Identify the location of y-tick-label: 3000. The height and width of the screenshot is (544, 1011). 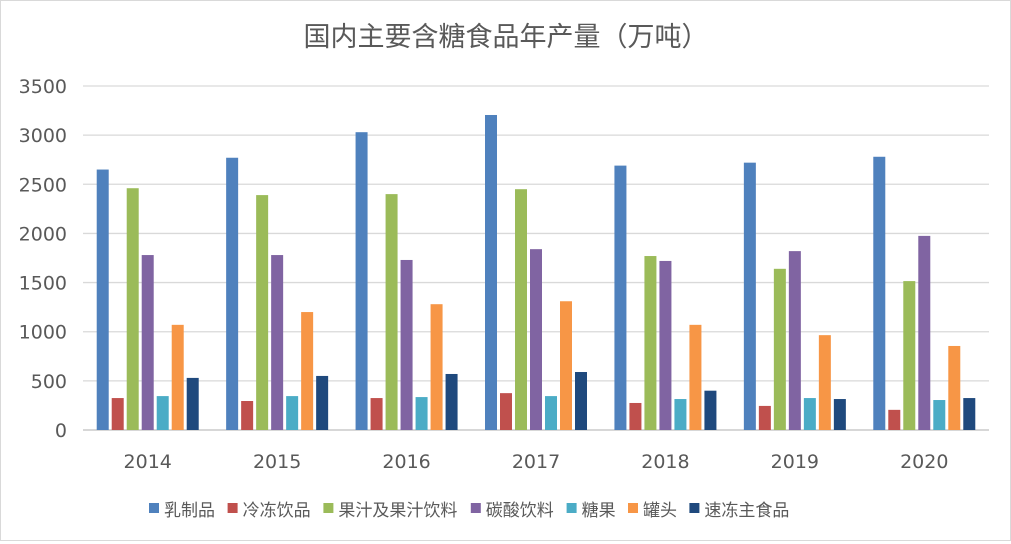
(43, 136).